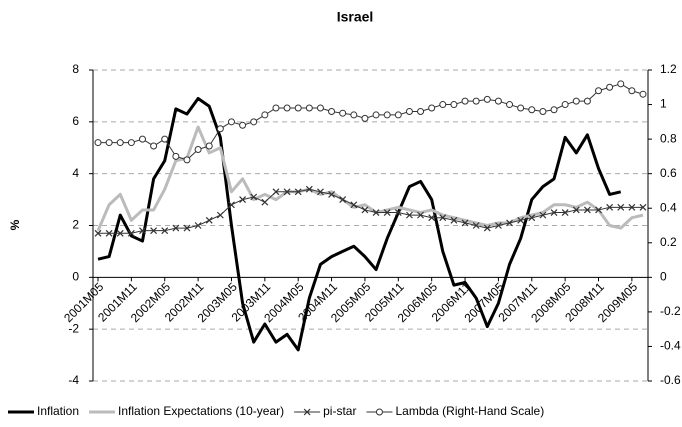 This screenshot has width=682, height=427. I want to click on y2-tick-label: 0.6, so click(668, 173).